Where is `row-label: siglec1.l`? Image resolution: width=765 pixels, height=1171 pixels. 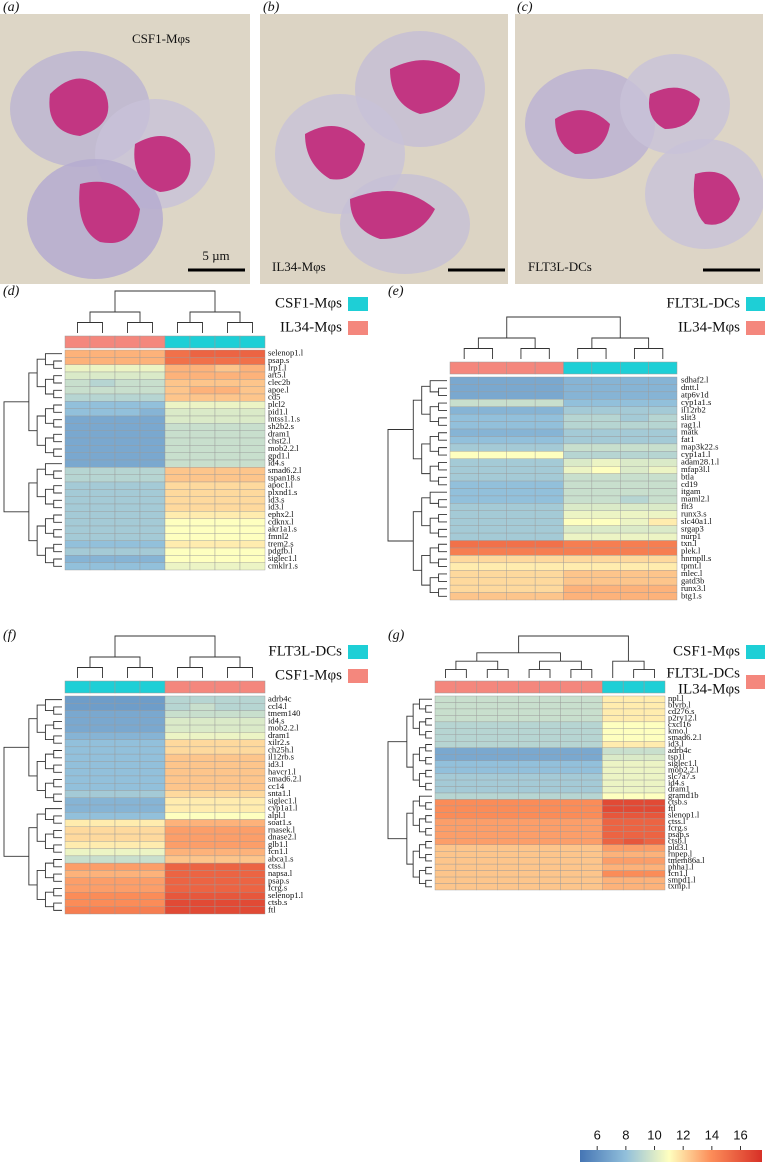 row-label: siglec1.l is located at coordinates (682, 763).